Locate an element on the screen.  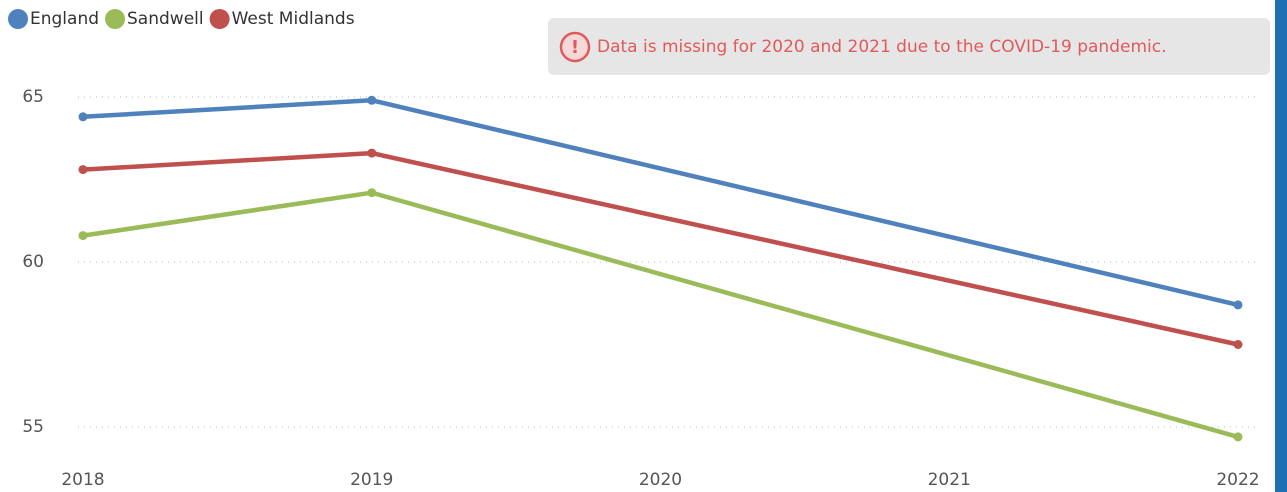
warning-icon is located at coordinates (575, 47).